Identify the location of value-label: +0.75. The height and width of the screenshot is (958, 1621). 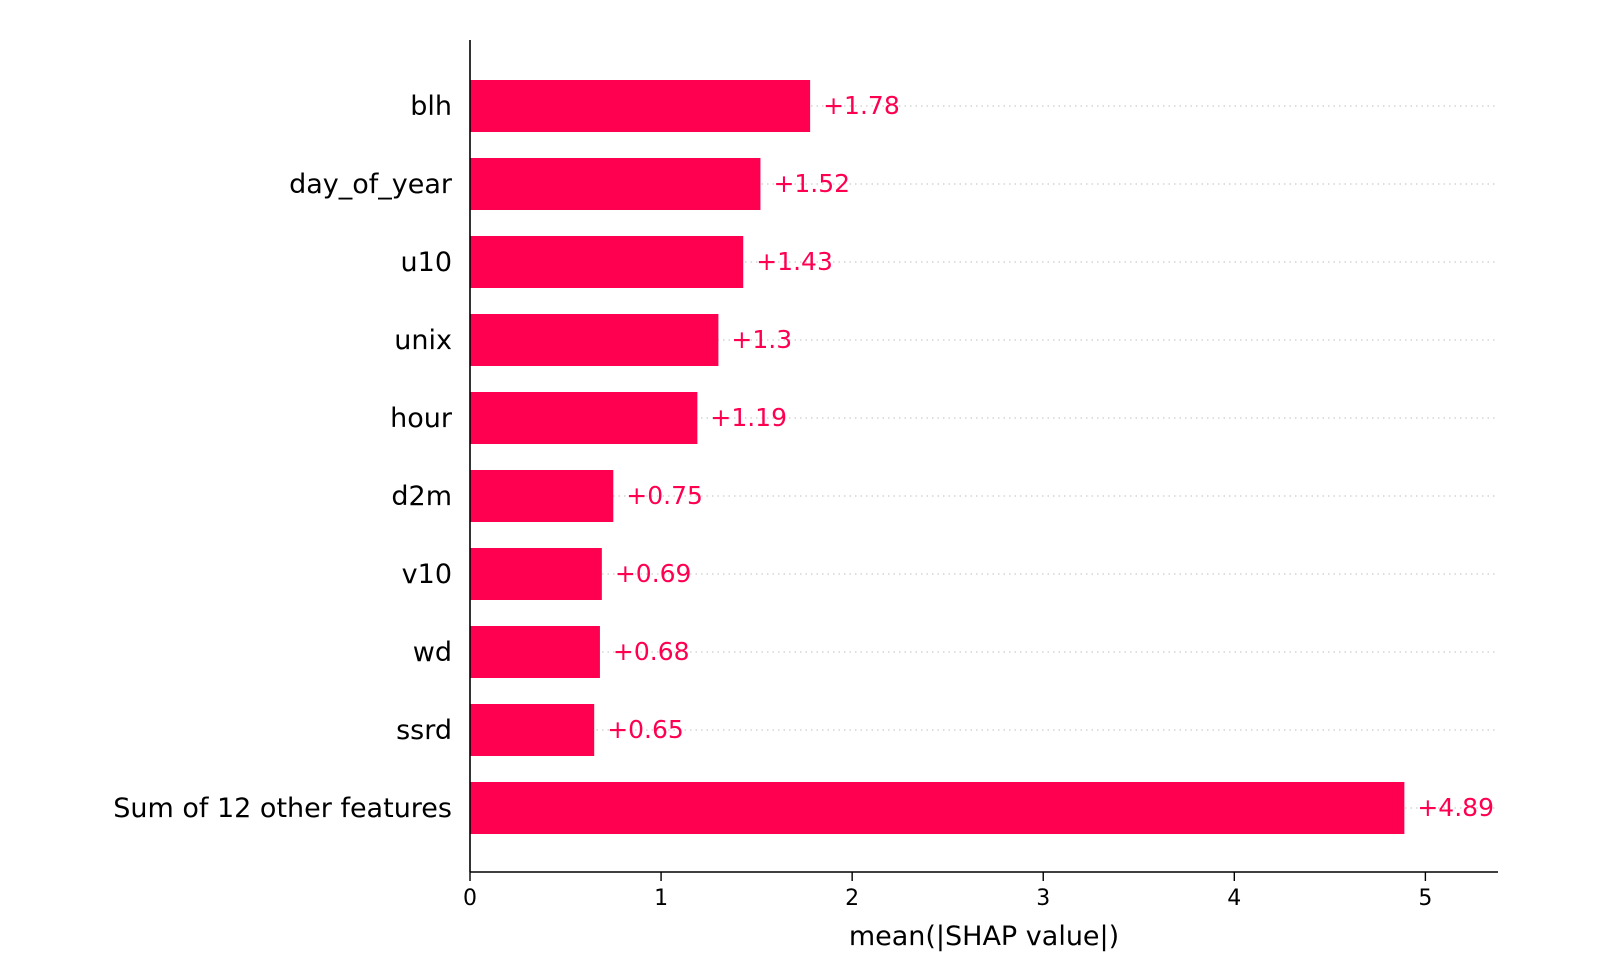
(664, 495).